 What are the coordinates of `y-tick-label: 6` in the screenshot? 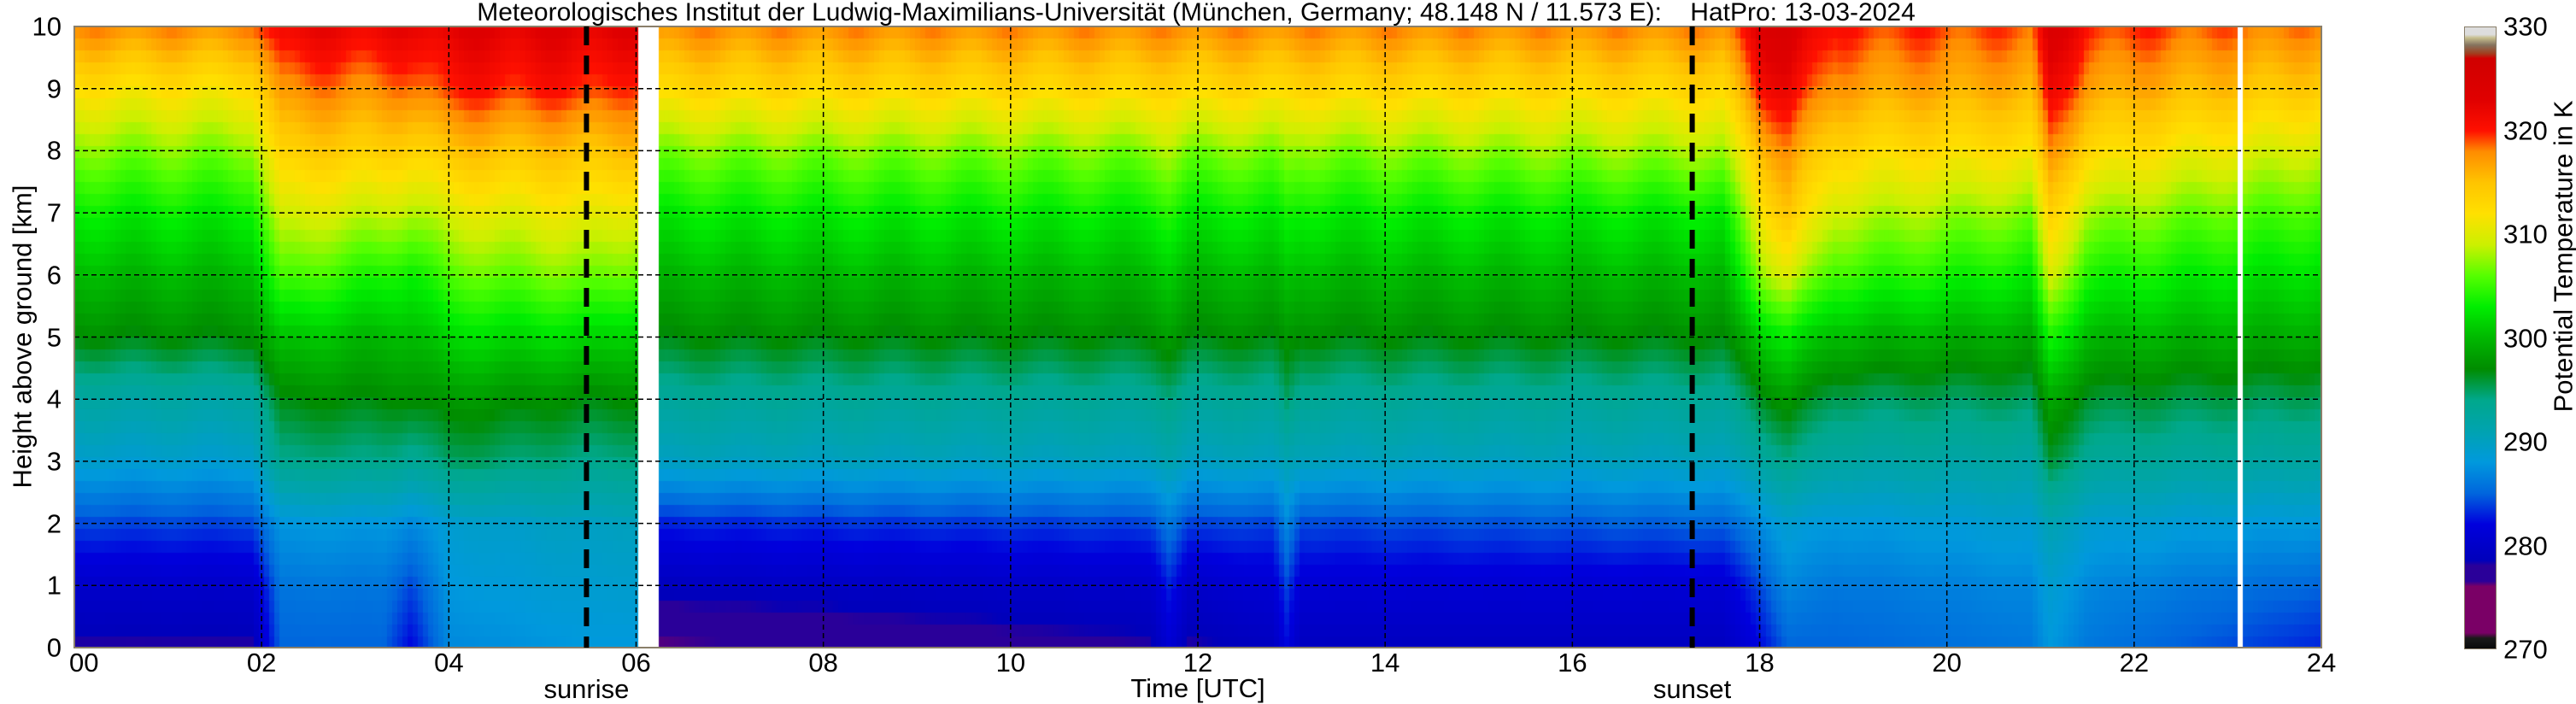 It's located at (54, 275).